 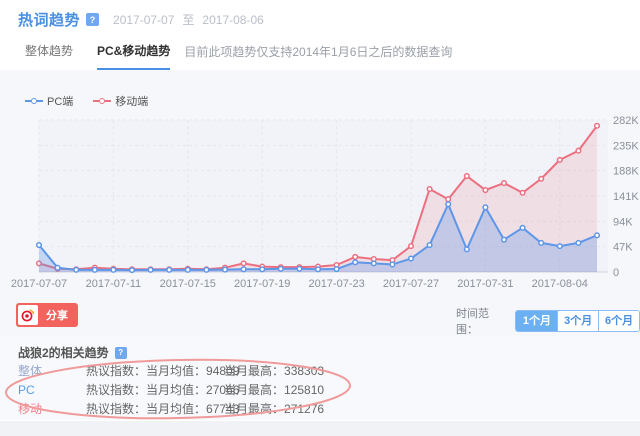 What do you see at coordinates (626, 146) in the screenshot?
I see `svg-text: 235K` at bounding box center [626, 146].